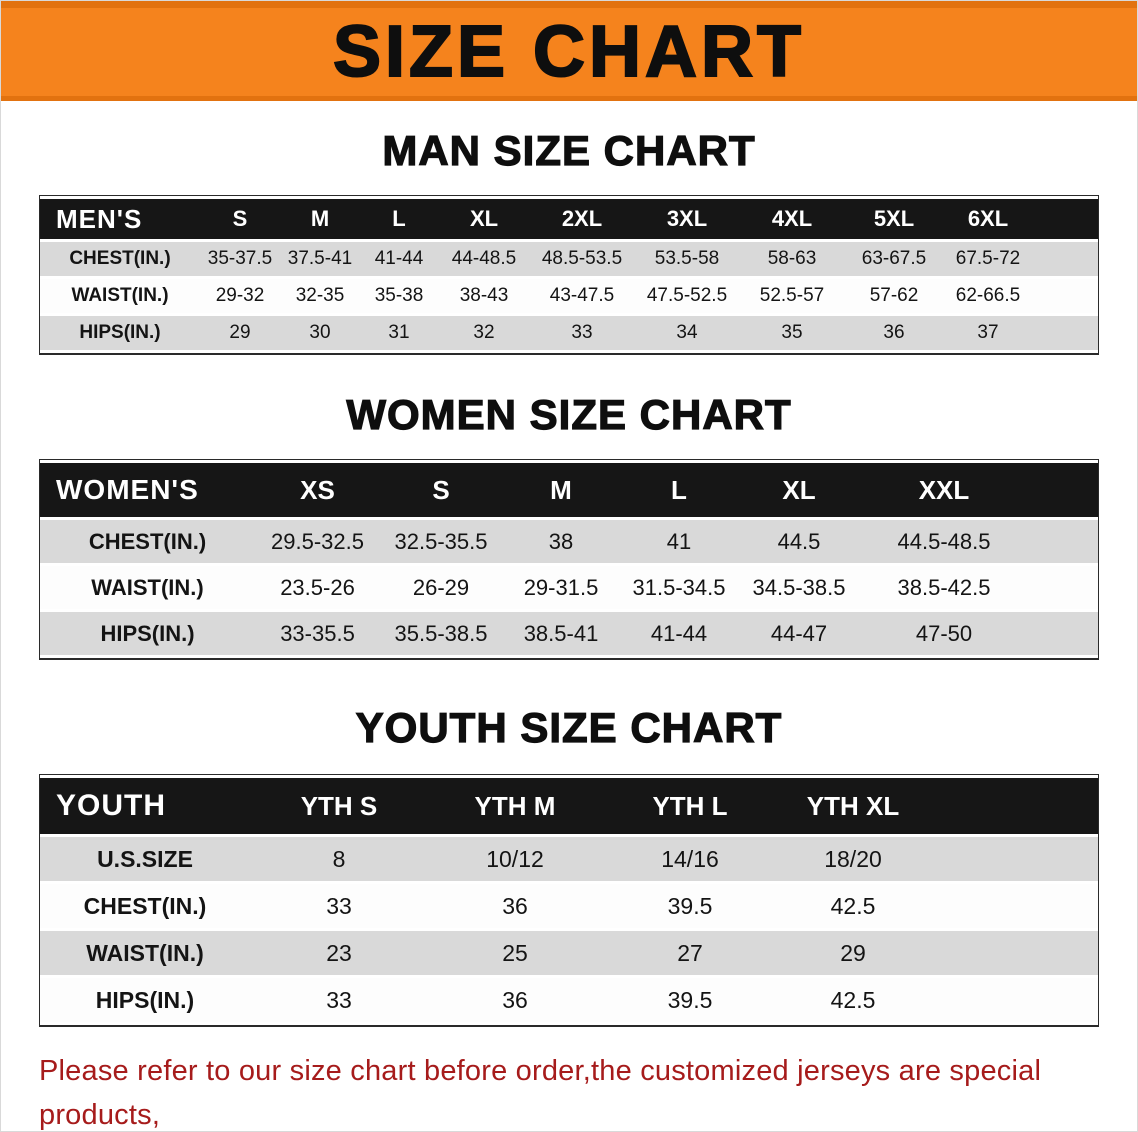  I want to click on value-cell: 27, so click(690, 952).